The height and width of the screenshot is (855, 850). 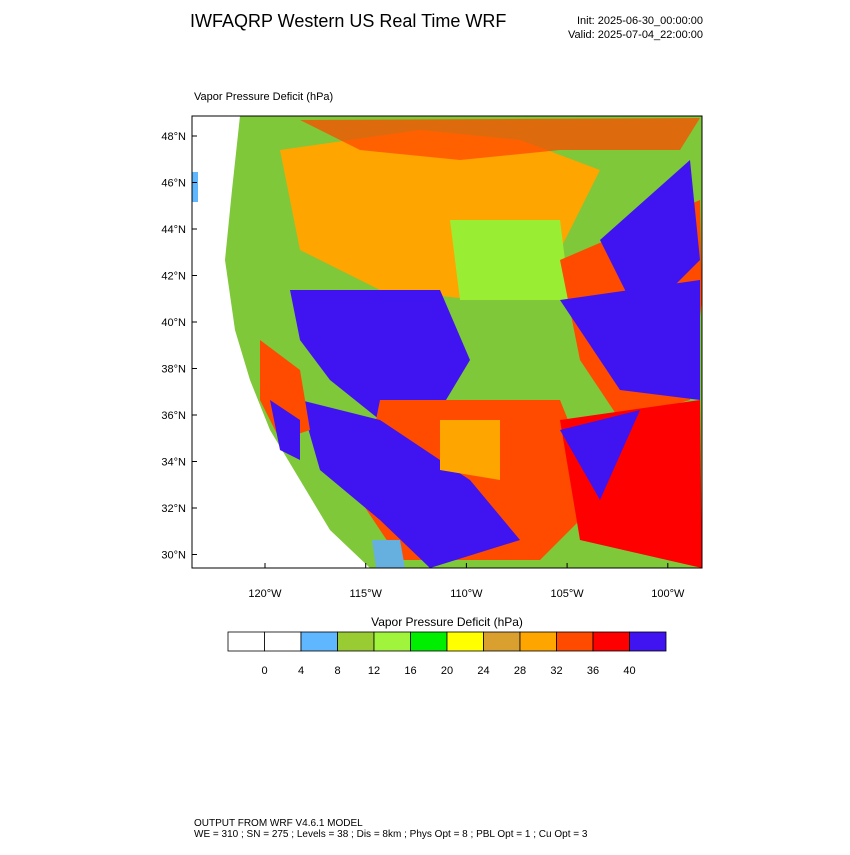 I want to click on valid-time: Valid: 2025-07-04_22:00:00, so click(x=635, y=35).